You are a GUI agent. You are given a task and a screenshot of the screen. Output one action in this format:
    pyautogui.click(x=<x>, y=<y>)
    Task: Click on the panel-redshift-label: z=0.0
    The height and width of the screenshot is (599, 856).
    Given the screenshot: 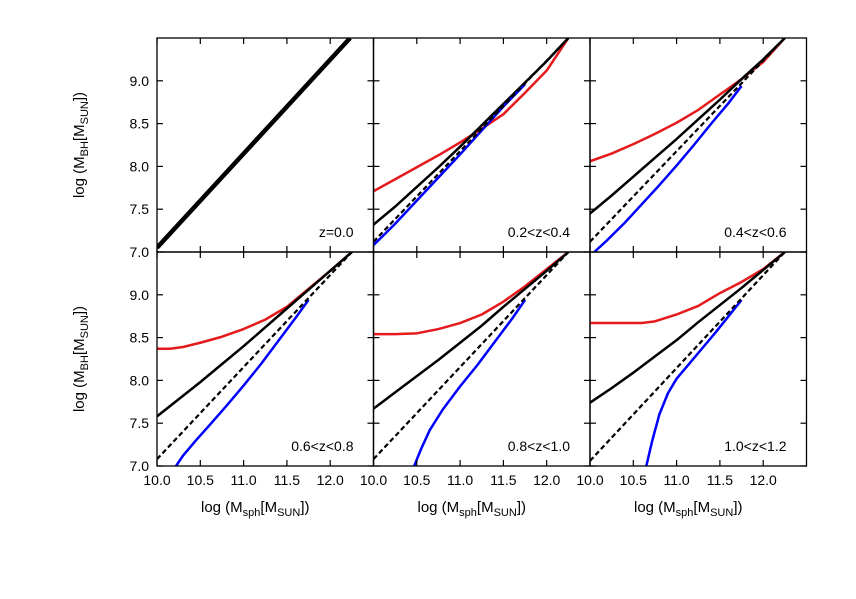 What is the action you would take?
    pyautogui.click(x=336, y=232)
    